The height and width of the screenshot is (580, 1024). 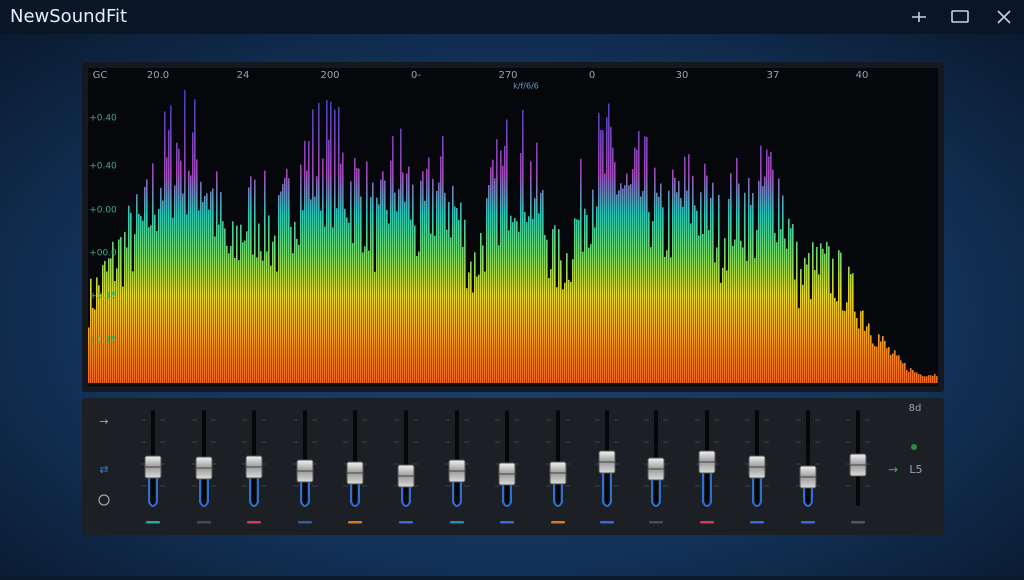 What do you see at coordinates (682, 75) in the screenshot?
I see `freq-label: 30` at bounding box center [682, 75].